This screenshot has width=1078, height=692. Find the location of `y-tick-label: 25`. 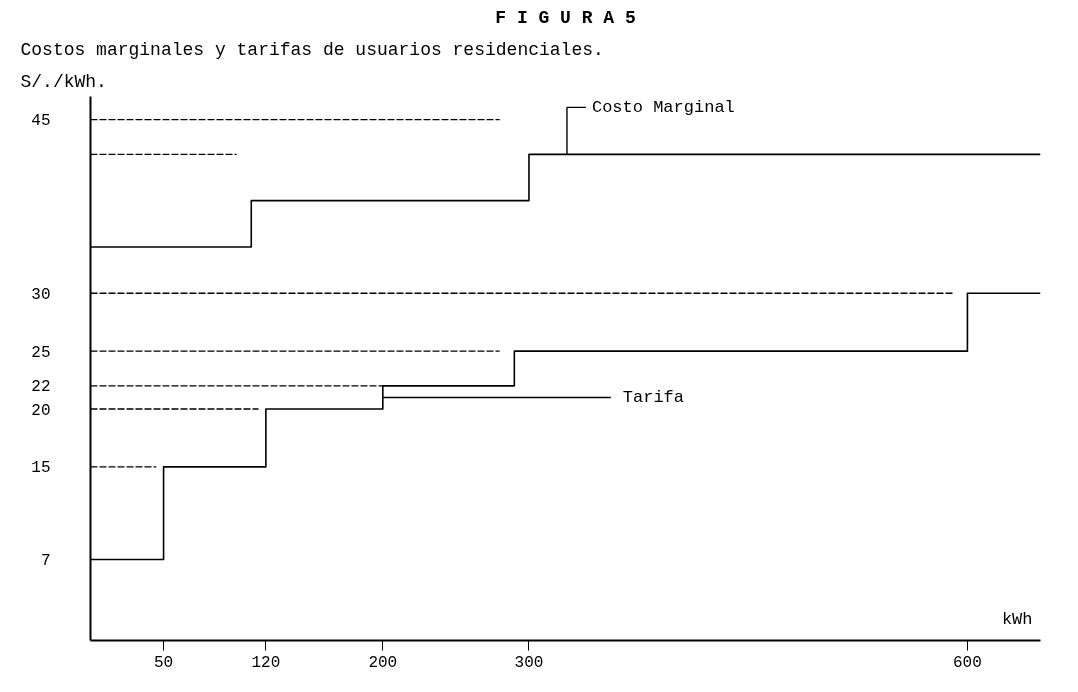

y-tick-label: 25 is located at coordinates (41, 352).